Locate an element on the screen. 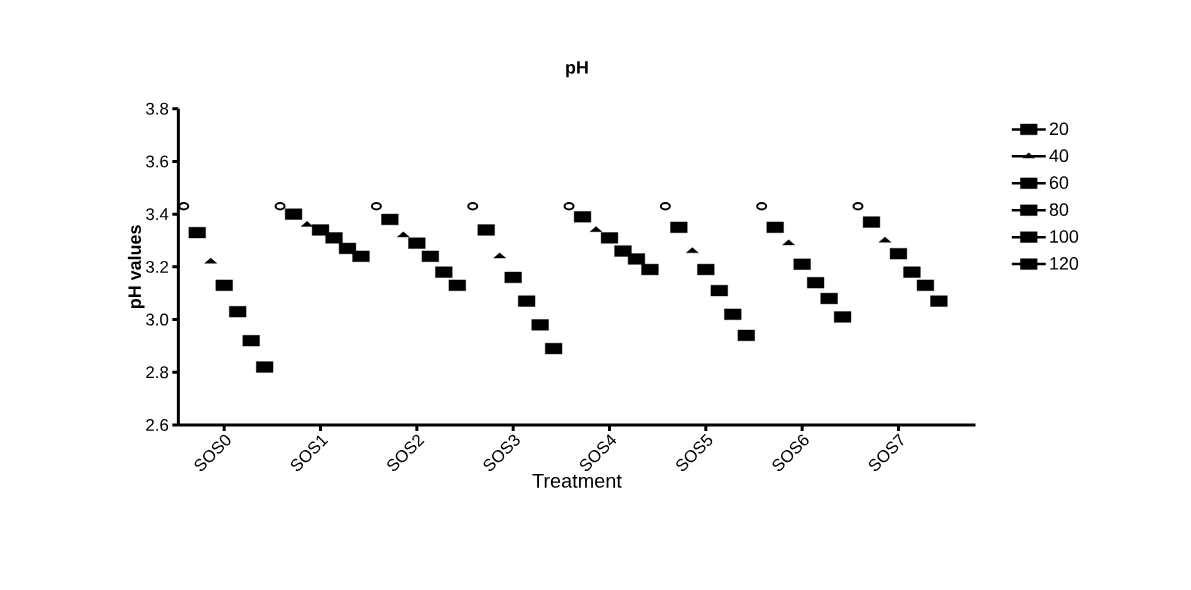  y-tick-label: 3.8 is located at coordinates (157, 108).